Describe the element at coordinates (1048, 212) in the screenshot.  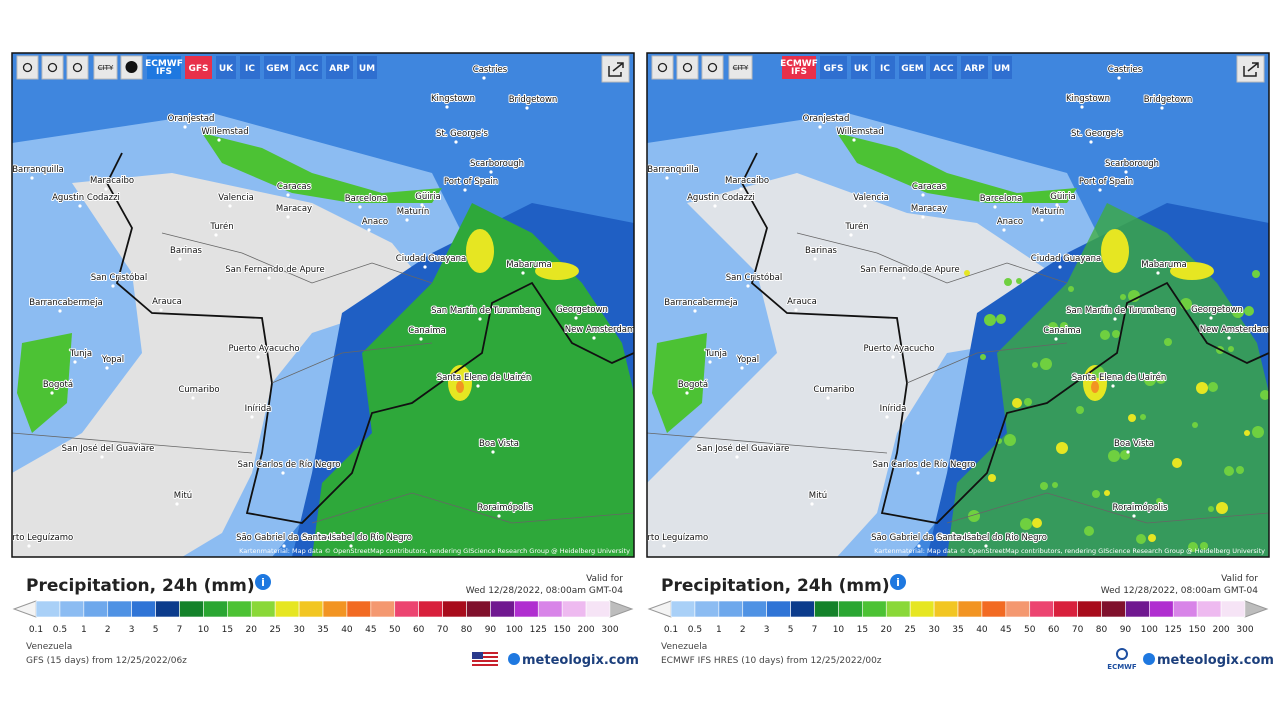
I see `city-label: Maturín` at that location.